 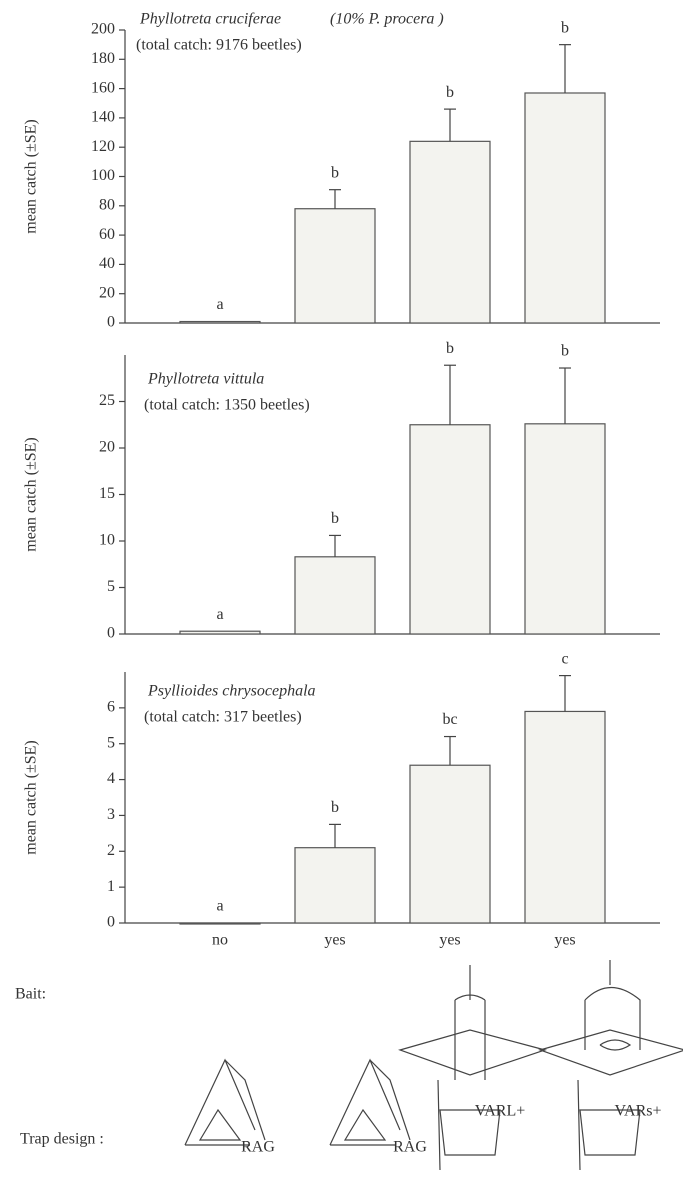 I want to click on chart-subtitle: (total catch: 9176 beetles), so click(x=219, y=45).